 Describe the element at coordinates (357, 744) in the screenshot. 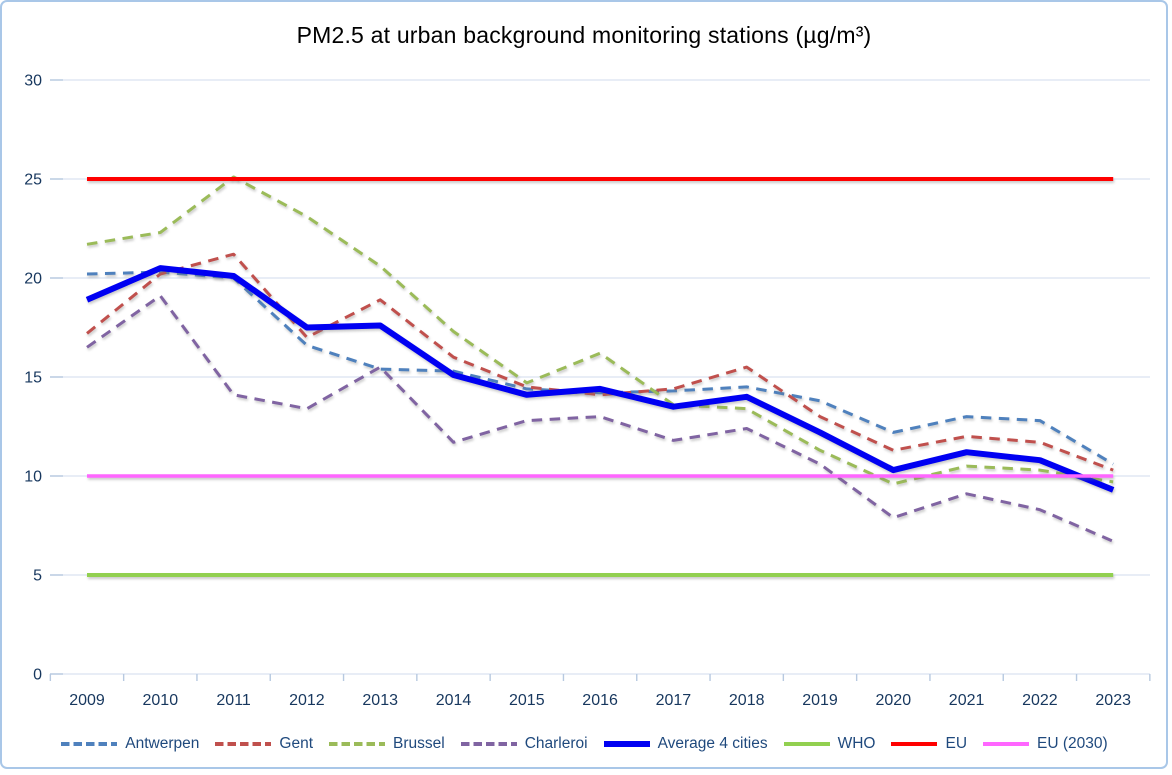

I see `legend-swatch-brussel-icon` at that location.